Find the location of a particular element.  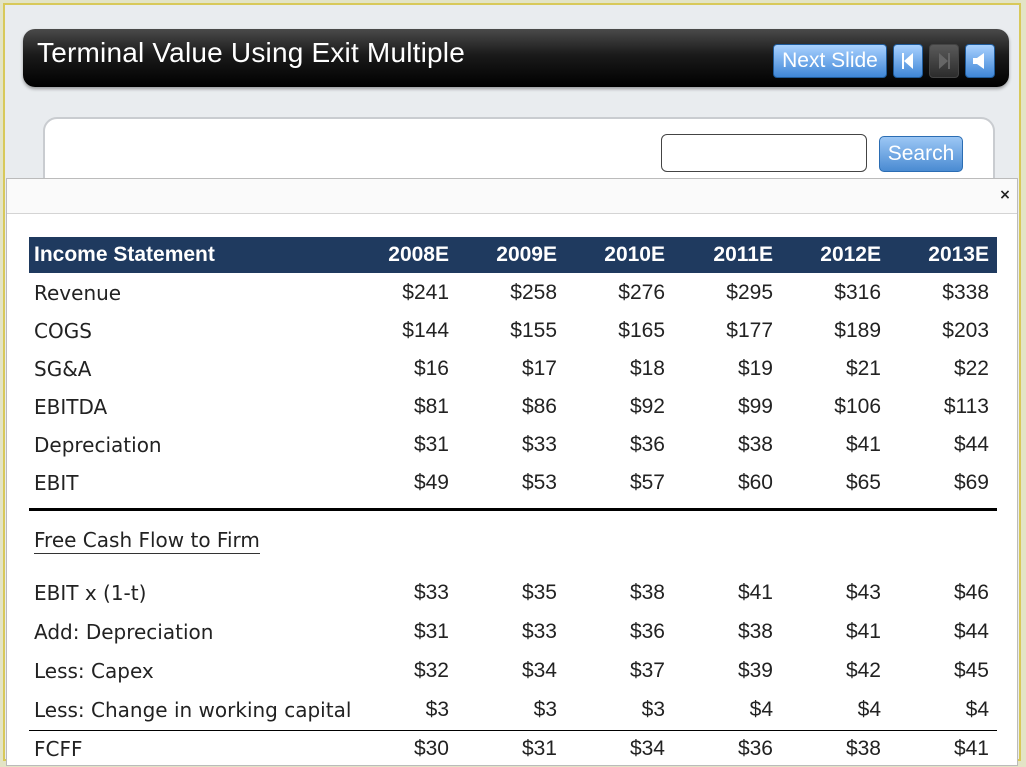

table-row: EBIT x (1-t) $33 $35 $38 $41 $43 $46 is located at coordinates (513, 593).